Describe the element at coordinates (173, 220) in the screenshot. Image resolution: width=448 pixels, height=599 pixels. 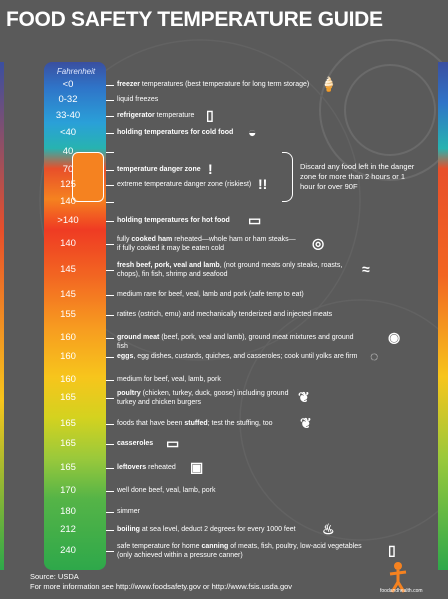
I see `temperature-description: holding temperatures for hot food` at that location.